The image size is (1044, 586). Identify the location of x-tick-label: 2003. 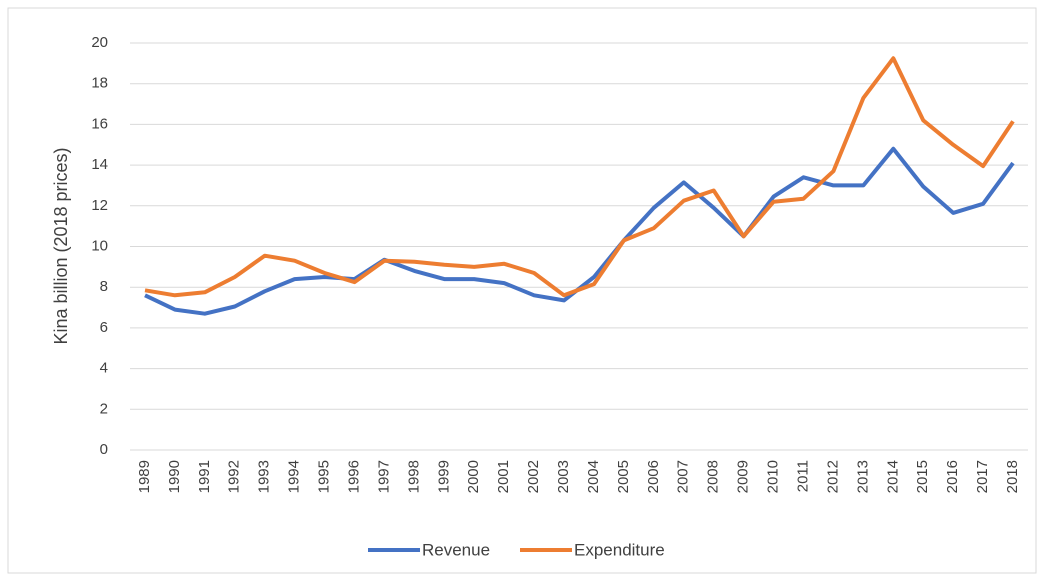
(563, 476).